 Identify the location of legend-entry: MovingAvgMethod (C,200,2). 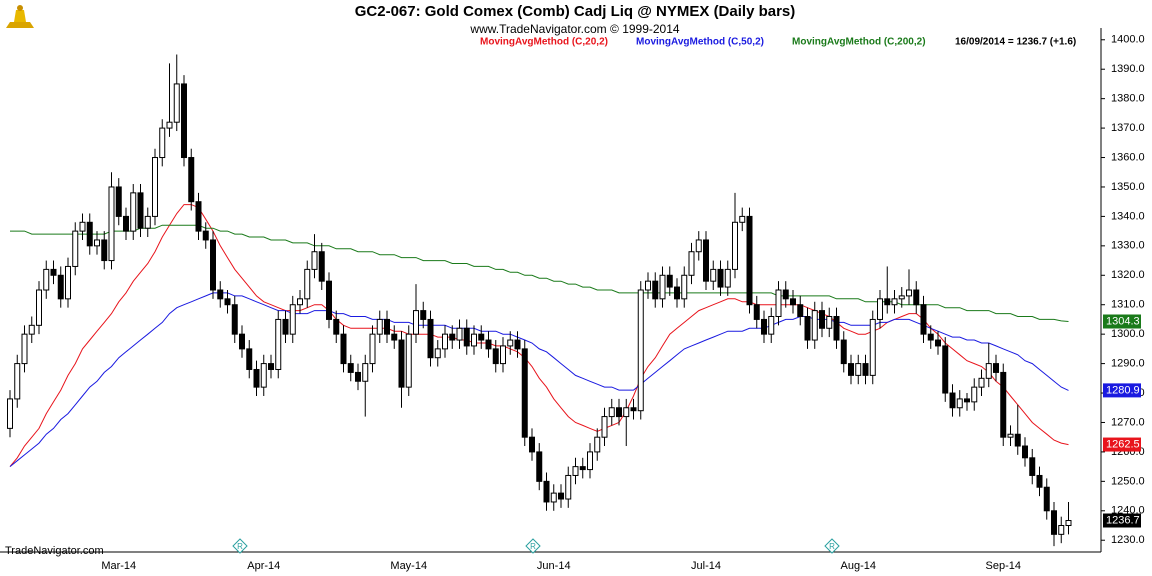
(859, 42).